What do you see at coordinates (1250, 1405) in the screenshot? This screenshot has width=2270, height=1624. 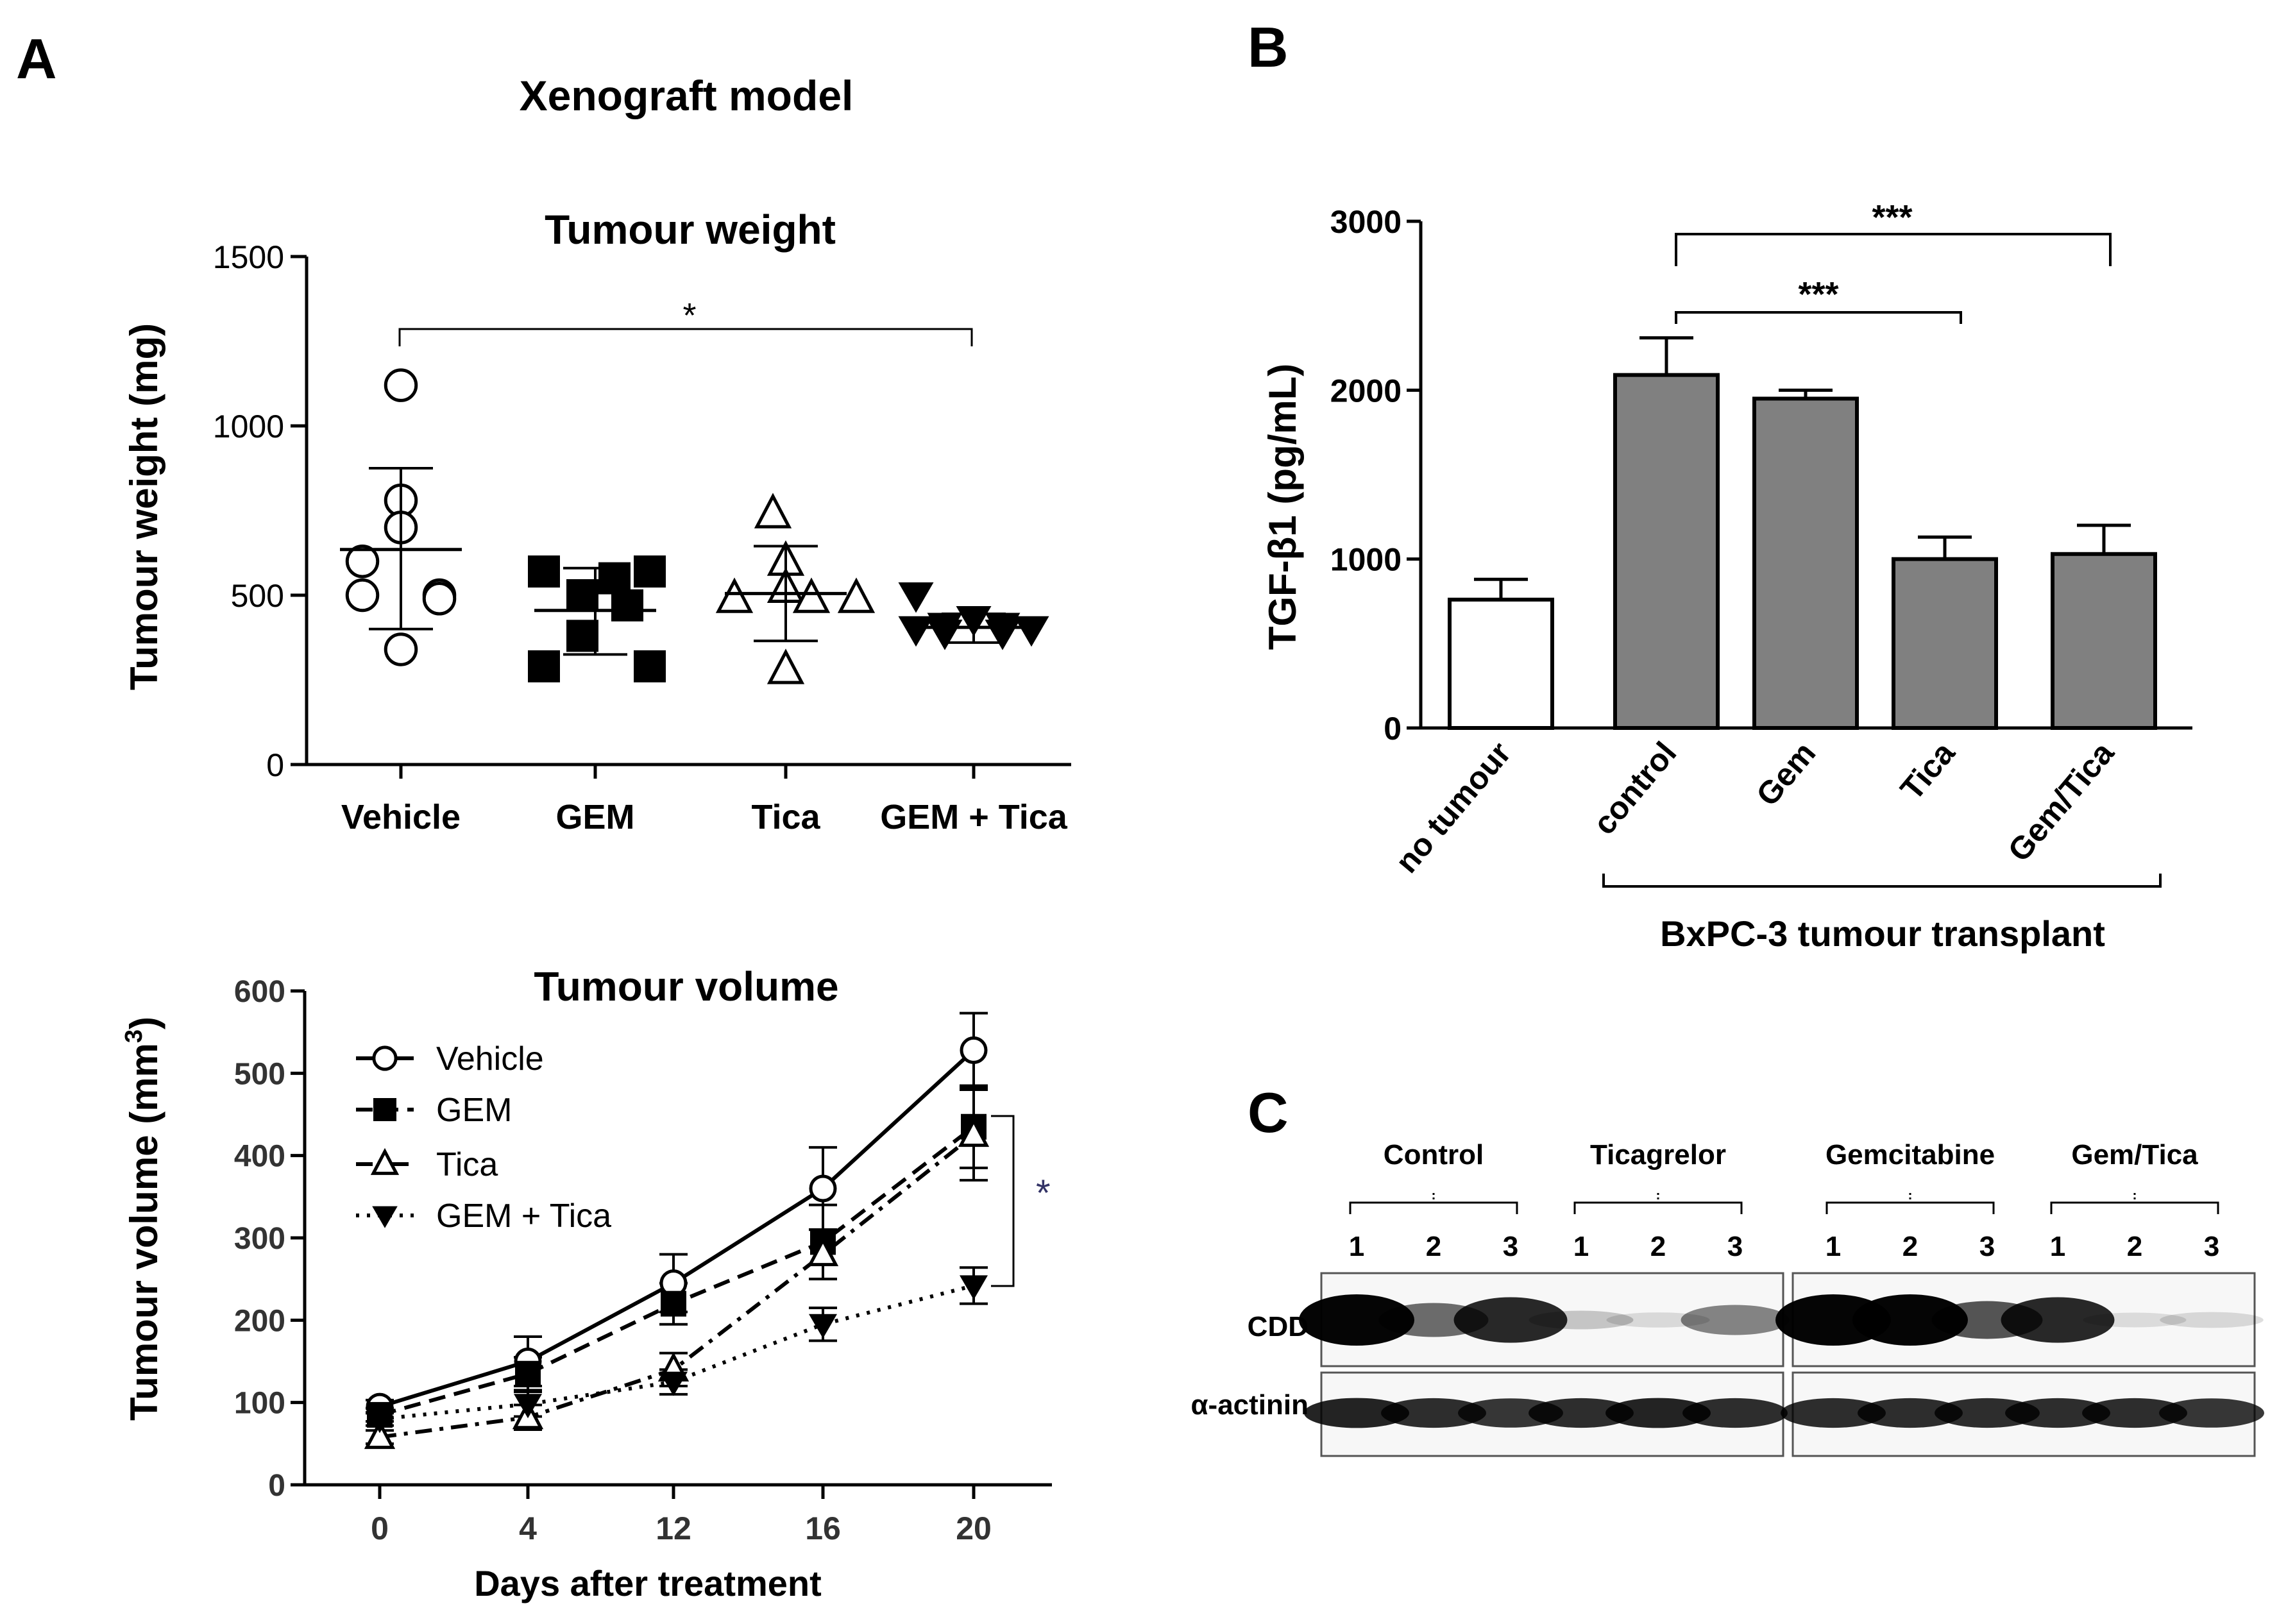 I see `blot-row-label-actinin: α-actinin` at bounding box center [1250, 1405].